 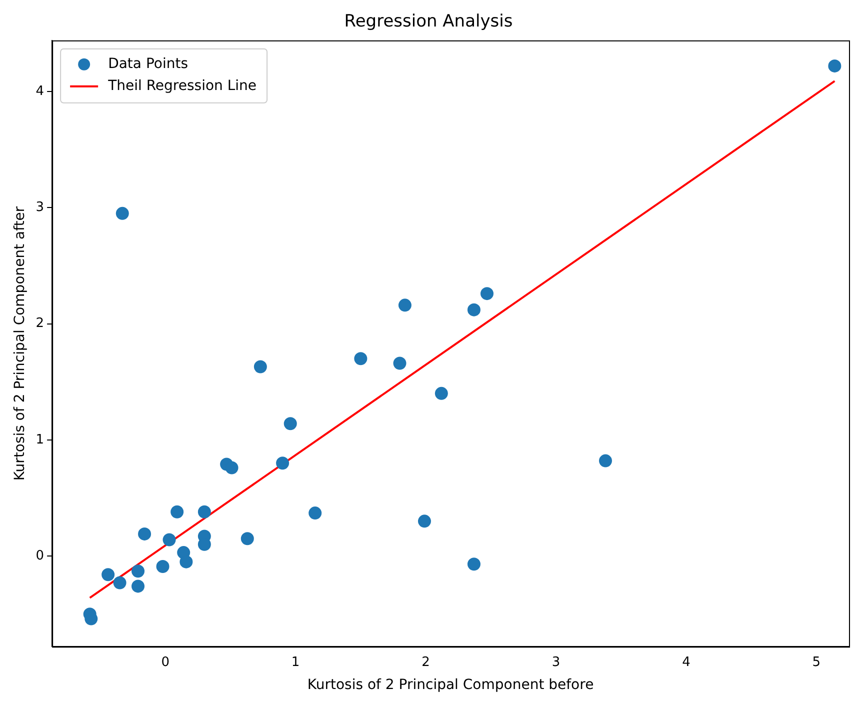 What do you see at coordinates (182, 86) in the screenshot?
I see `legend-label: Theil Regression Line` at bounding box center [182, 86].